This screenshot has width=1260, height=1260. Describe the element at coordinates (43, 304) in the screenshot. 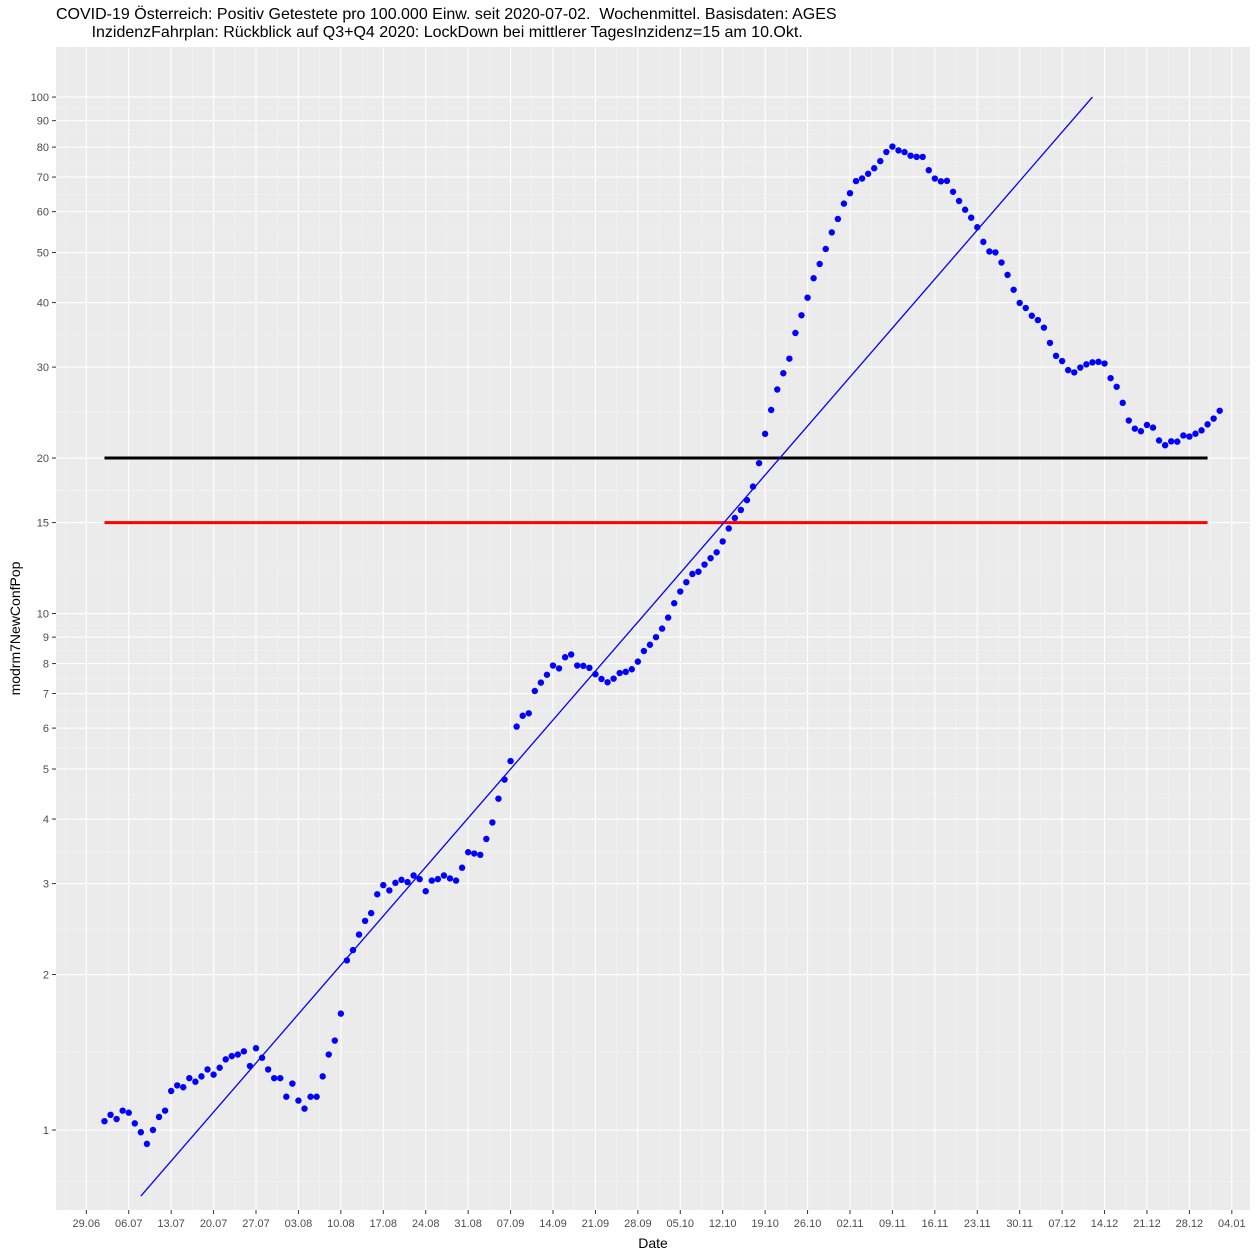

I see `y-tick-label: 40` at that location.